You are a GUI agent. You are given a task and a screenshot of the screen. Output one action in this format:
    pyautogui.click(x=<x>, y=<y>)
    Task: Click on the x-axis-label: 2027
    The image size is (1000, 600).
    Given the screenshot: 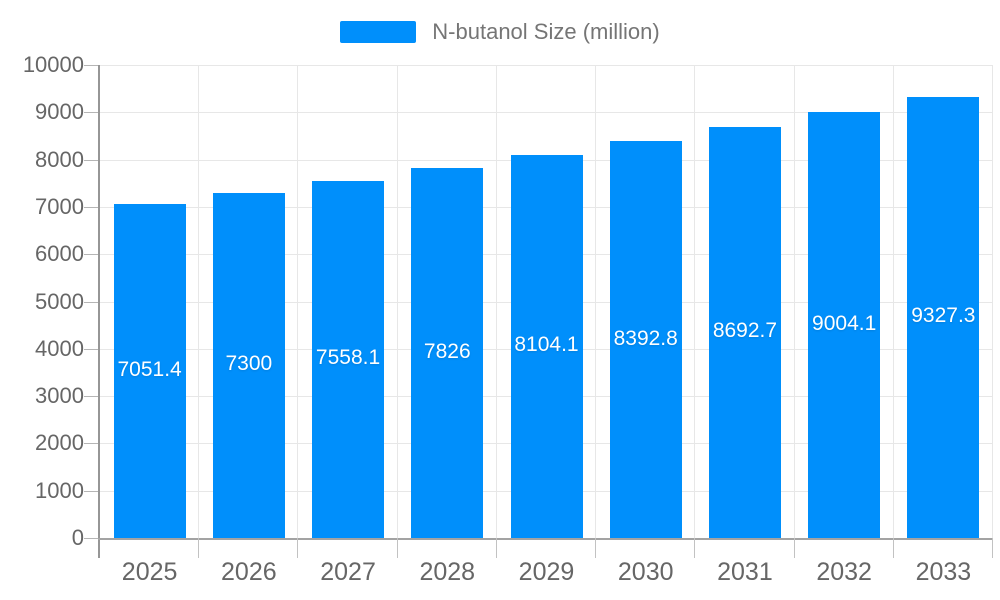 What is the action you would take?
    pyautogui.click(x=348, y=572)
    